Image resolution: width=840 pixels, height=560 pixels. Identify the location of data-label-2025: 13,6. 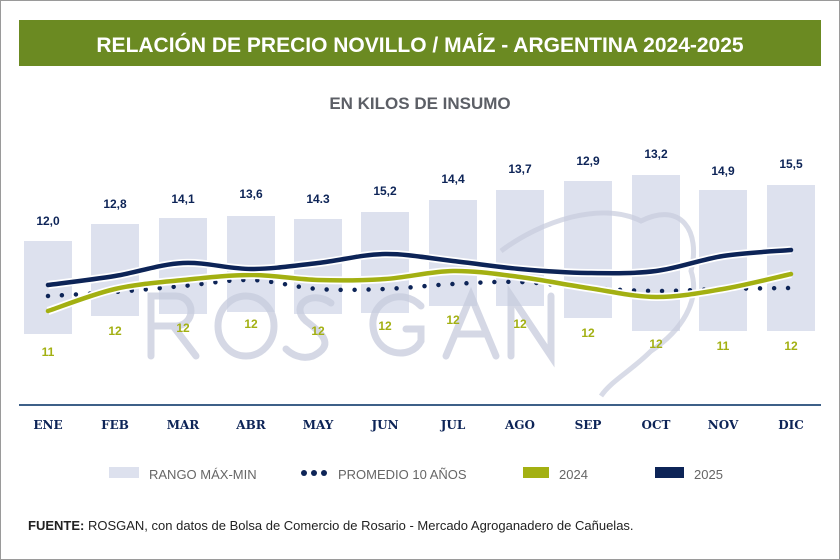
(251, 194).